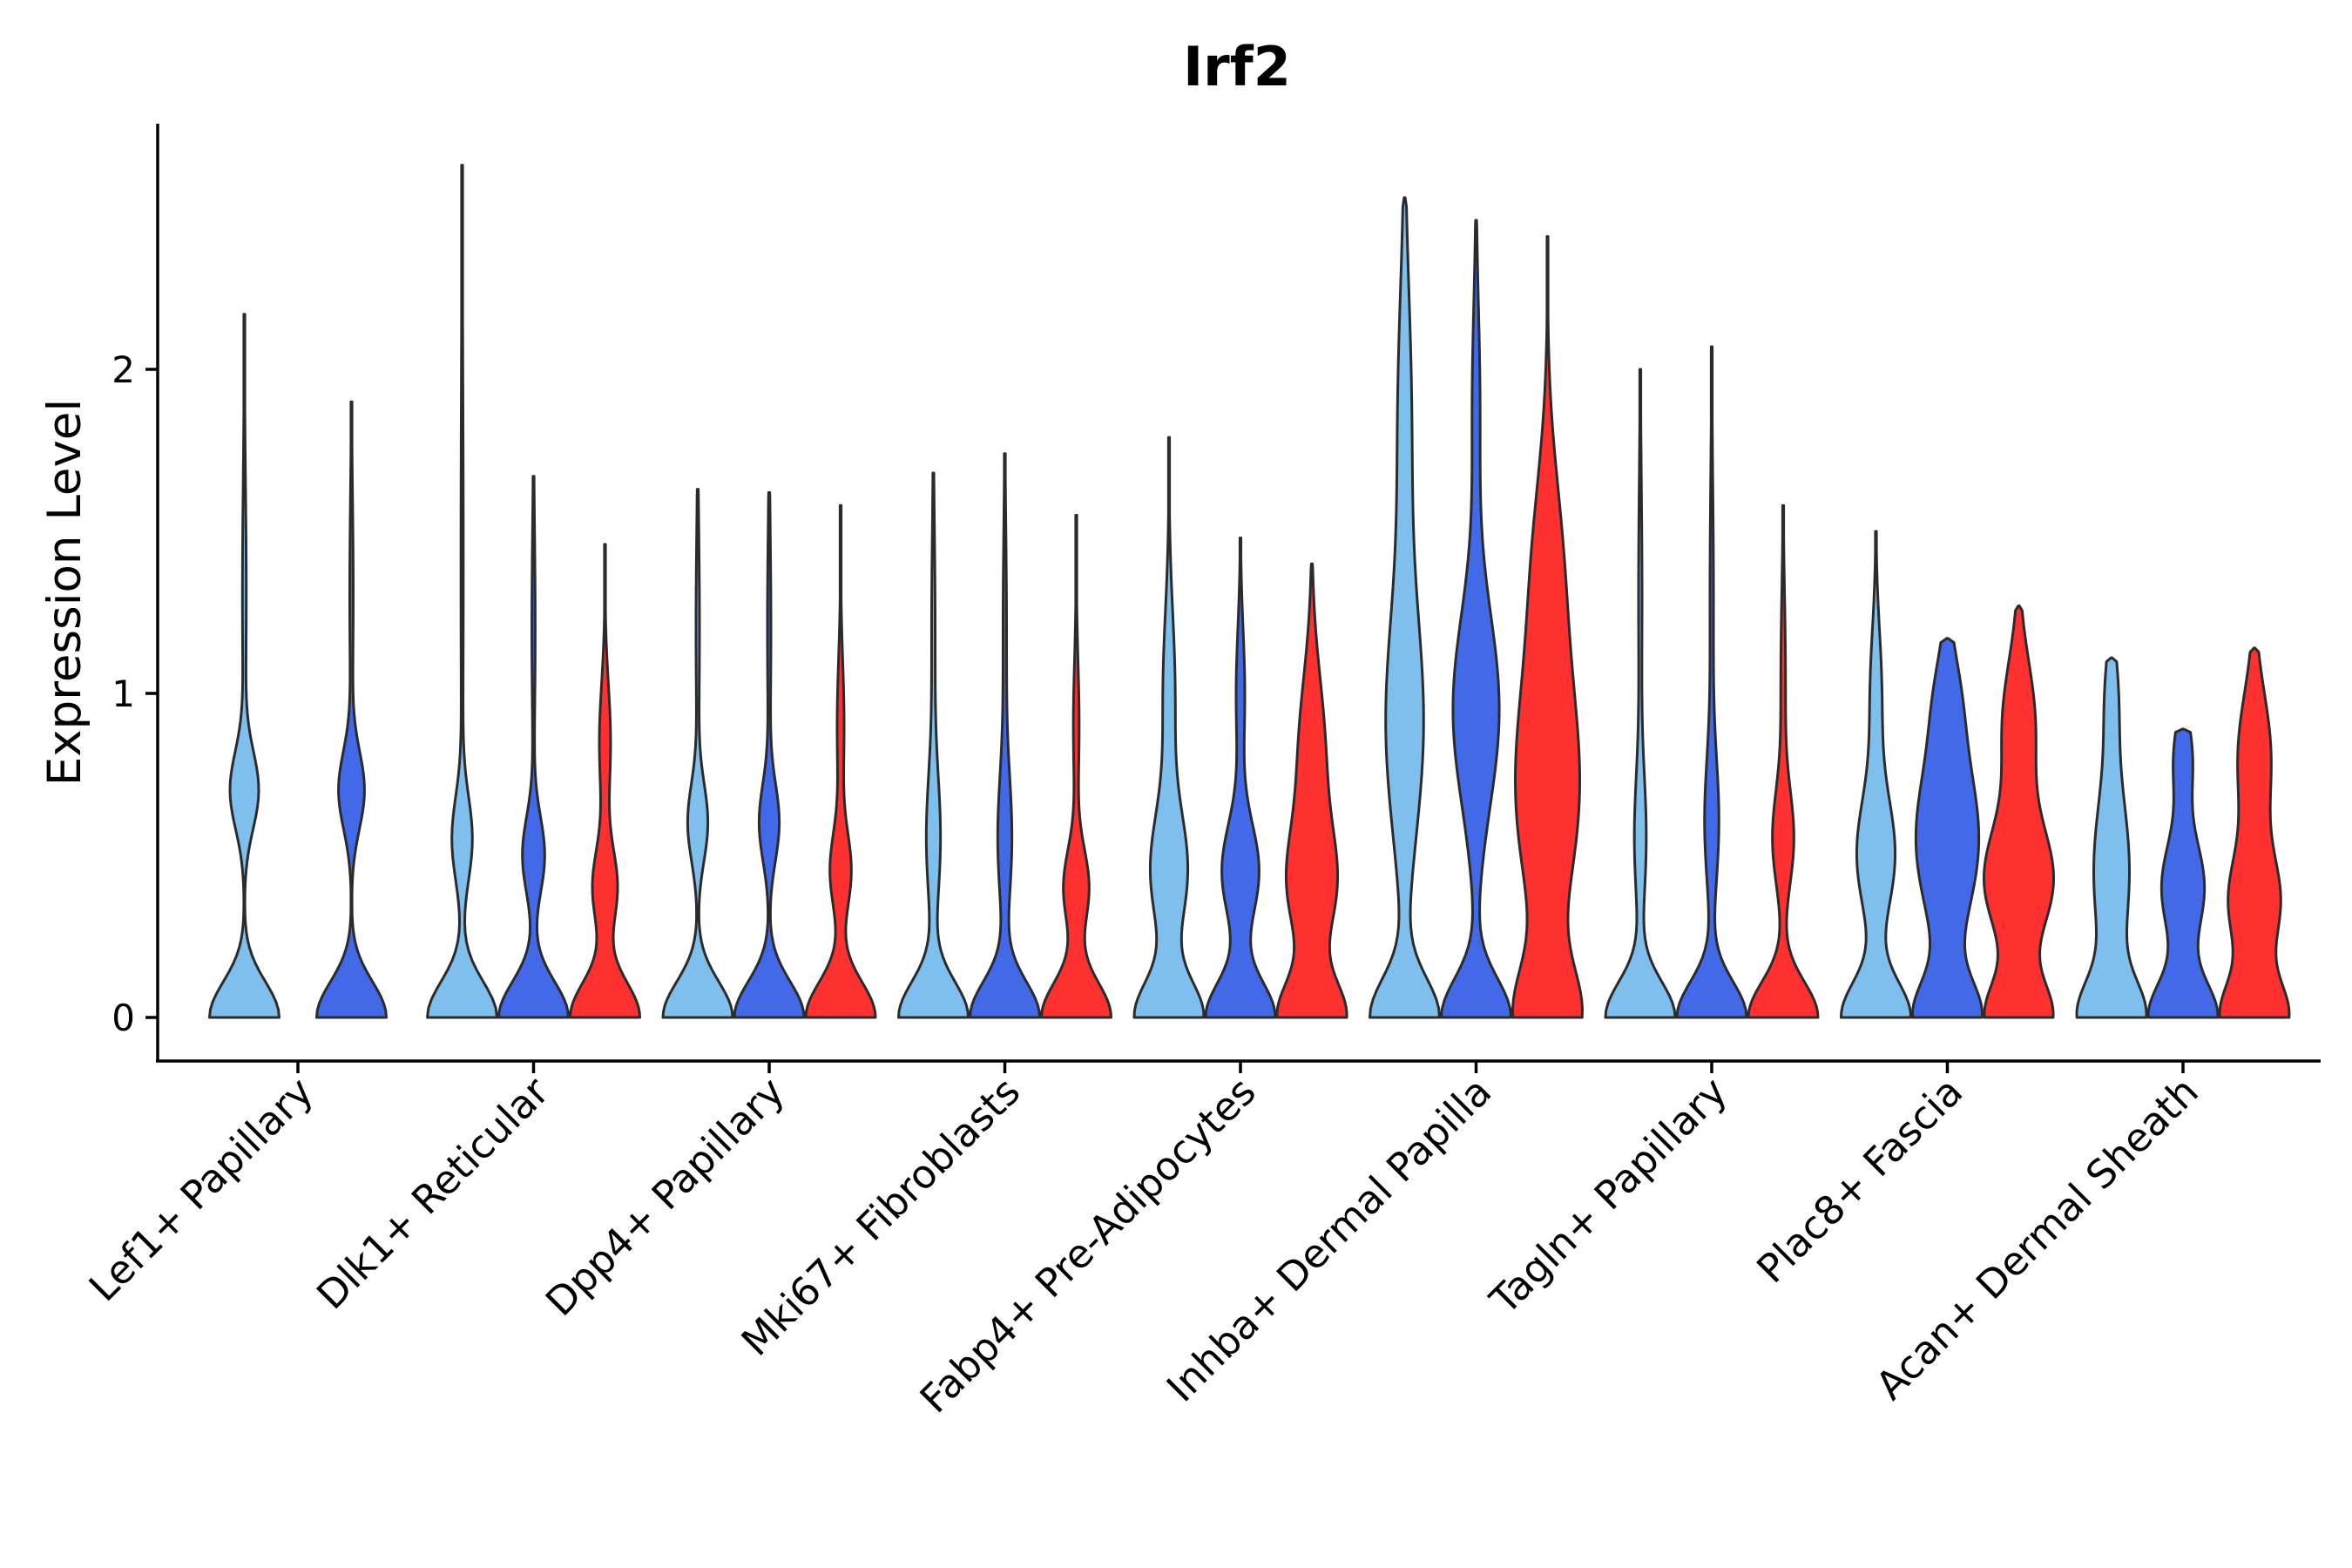 This screenshot has width=2352, height=1568. I want to click on chart-title: Irf2, so click(1237, 66).